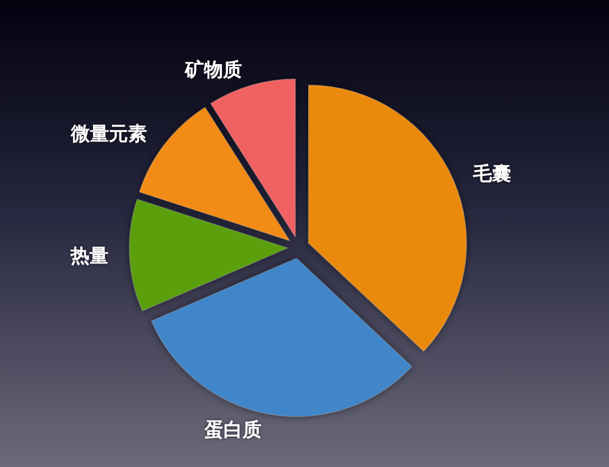 This screenshot has width=609, height=467. What do you see at coordinates (109, 134) in the screenshot?
I see `slice-label: 微量元素` at bounding box center [109, 134].